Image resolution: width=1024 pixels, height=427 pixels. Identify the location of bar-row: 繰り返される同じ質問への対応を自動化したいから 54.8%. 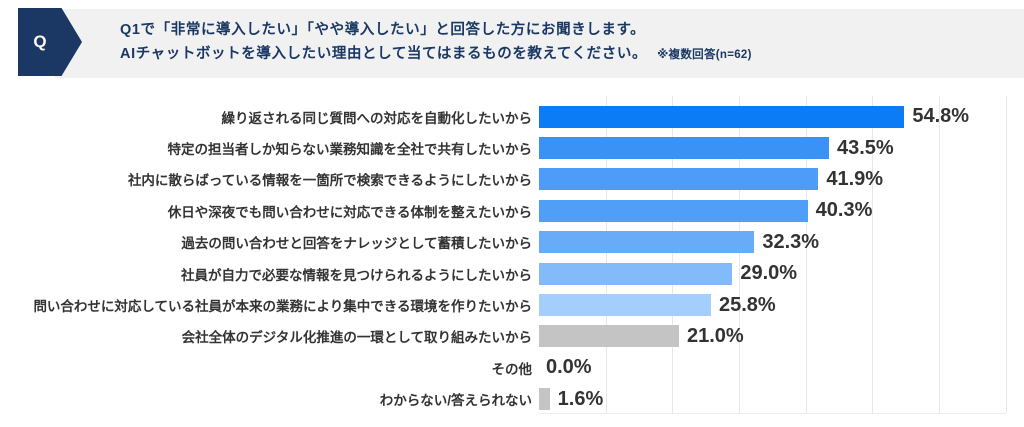
(512, 116).